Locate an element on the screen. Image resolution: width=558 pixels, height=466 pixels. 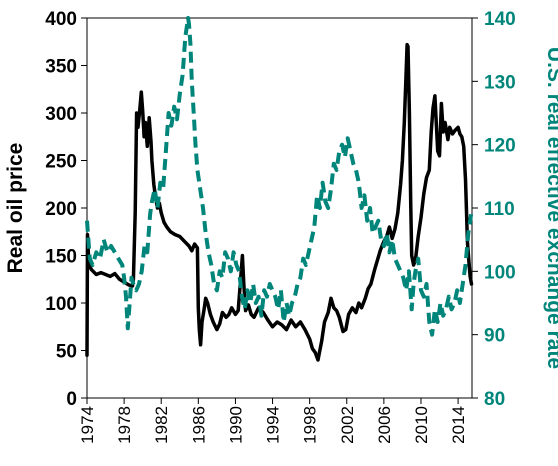
right-y-tick-label: 130 is located at coordinates (500, 82).